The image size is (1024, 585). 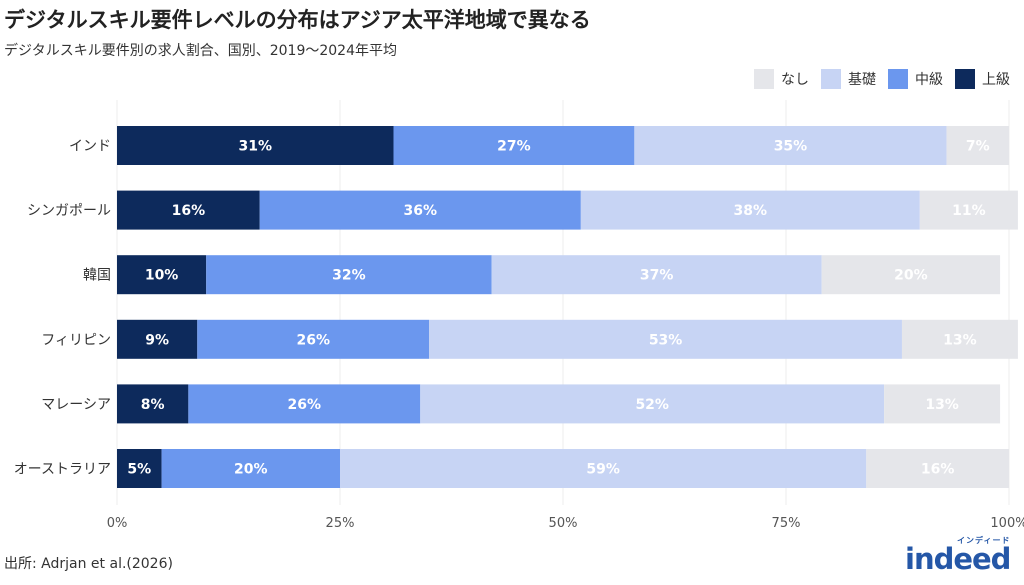 I want to click on data-label: 52%, so click(x=652, y=405).